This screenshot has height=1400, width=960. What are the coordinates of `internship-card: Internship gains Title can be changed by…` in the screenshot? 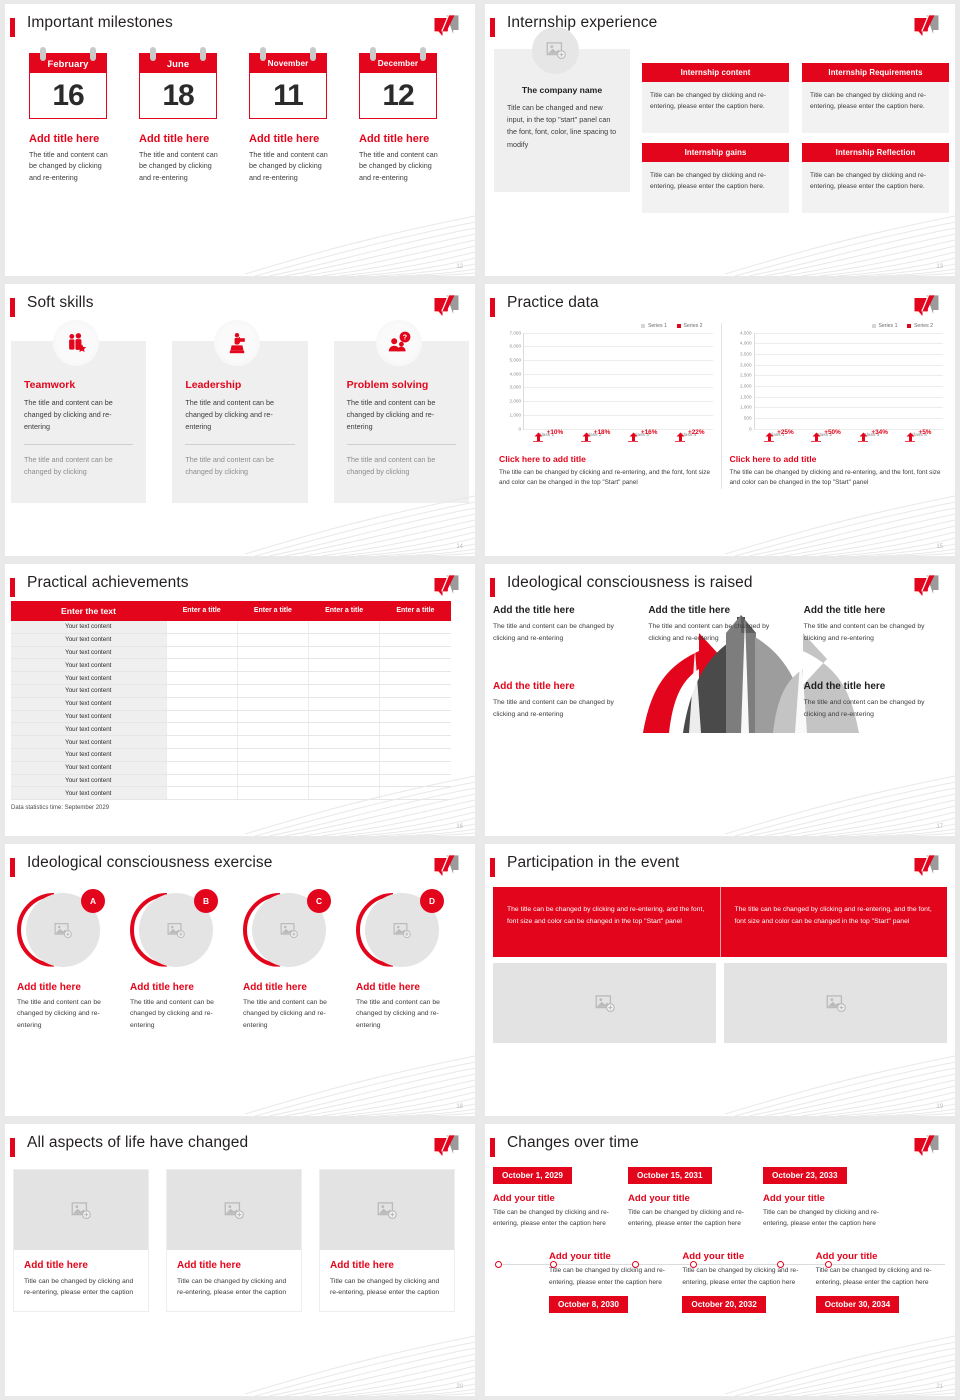 It's located at (715, 177).